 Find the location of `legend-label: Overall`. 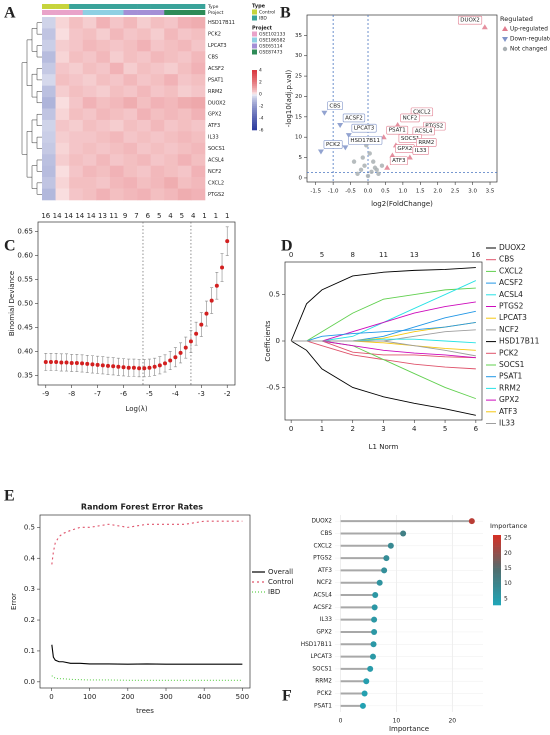

legend-label: Overall is located at coordinates (280, 572).